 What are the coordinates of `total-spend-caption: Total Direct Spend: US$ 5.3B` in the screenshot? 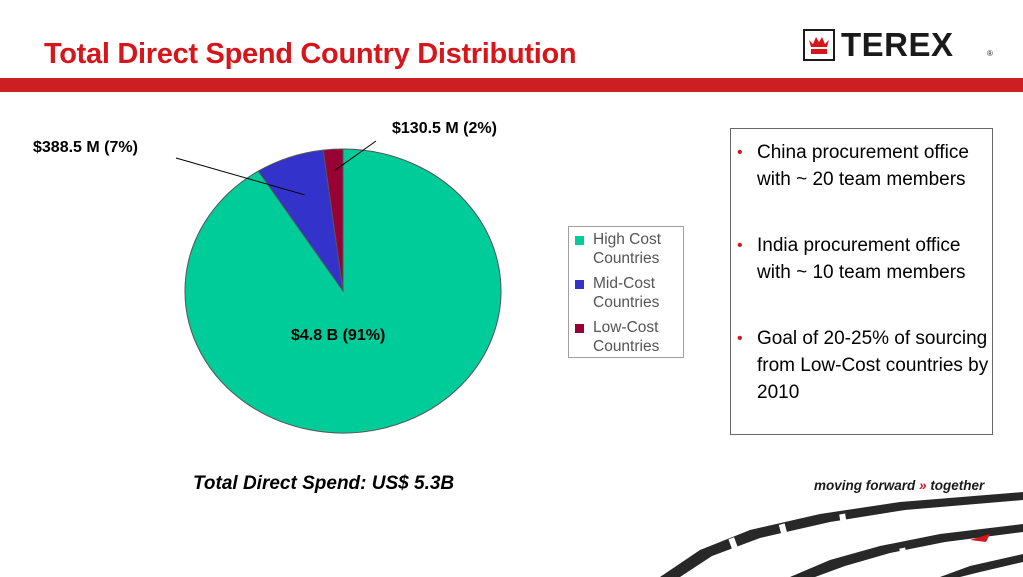 It's located at (324, 483).